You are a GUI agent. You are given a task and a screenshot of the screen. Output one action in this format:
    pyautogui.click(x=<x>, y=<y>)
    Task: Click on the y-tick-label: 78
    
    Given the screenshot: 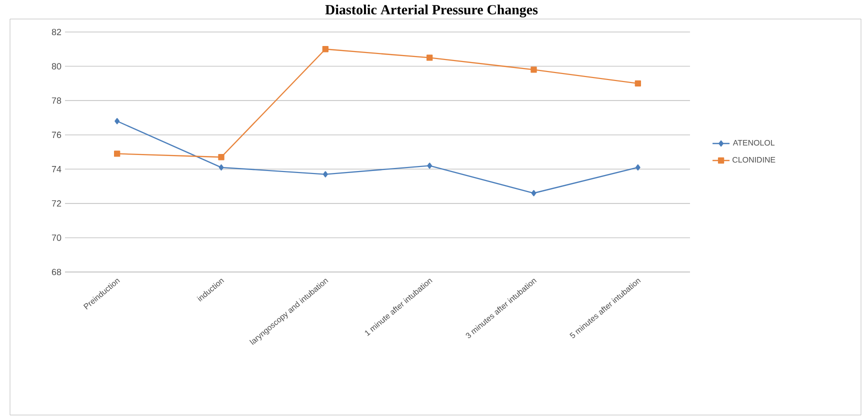 What is the action you would take?
    pyautogui.click(x=57, y=100)
    